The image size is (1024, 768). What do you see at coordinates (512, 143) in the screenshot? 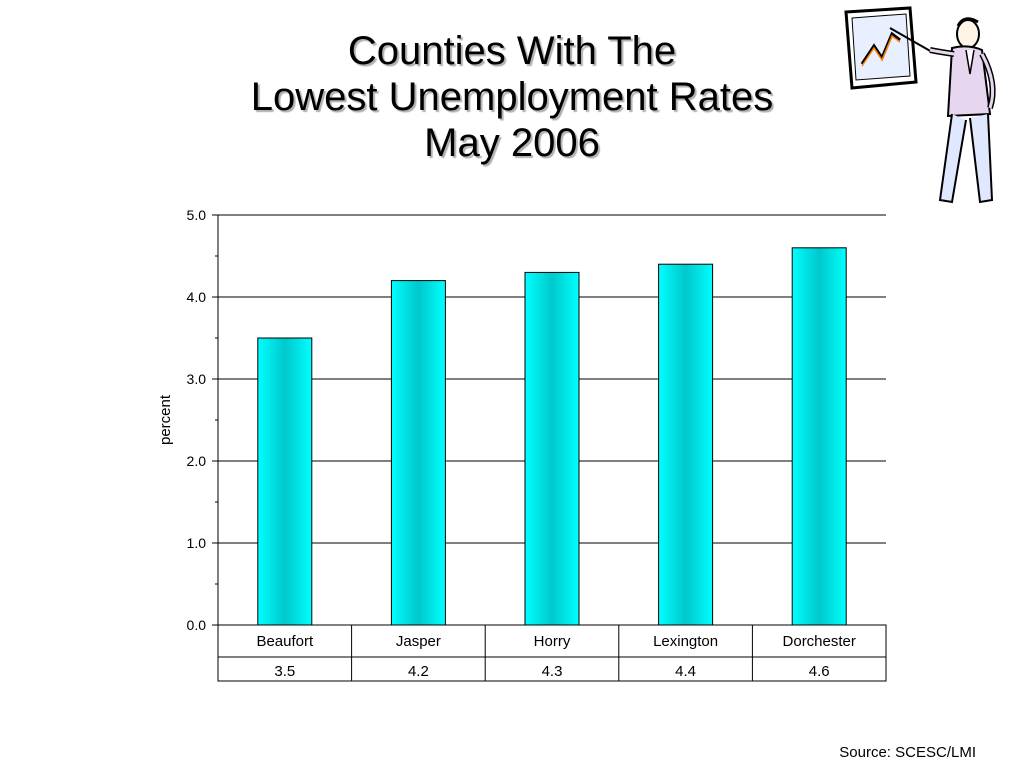
I see `title-line-3: May 2006` at bounding box center [512, 143].